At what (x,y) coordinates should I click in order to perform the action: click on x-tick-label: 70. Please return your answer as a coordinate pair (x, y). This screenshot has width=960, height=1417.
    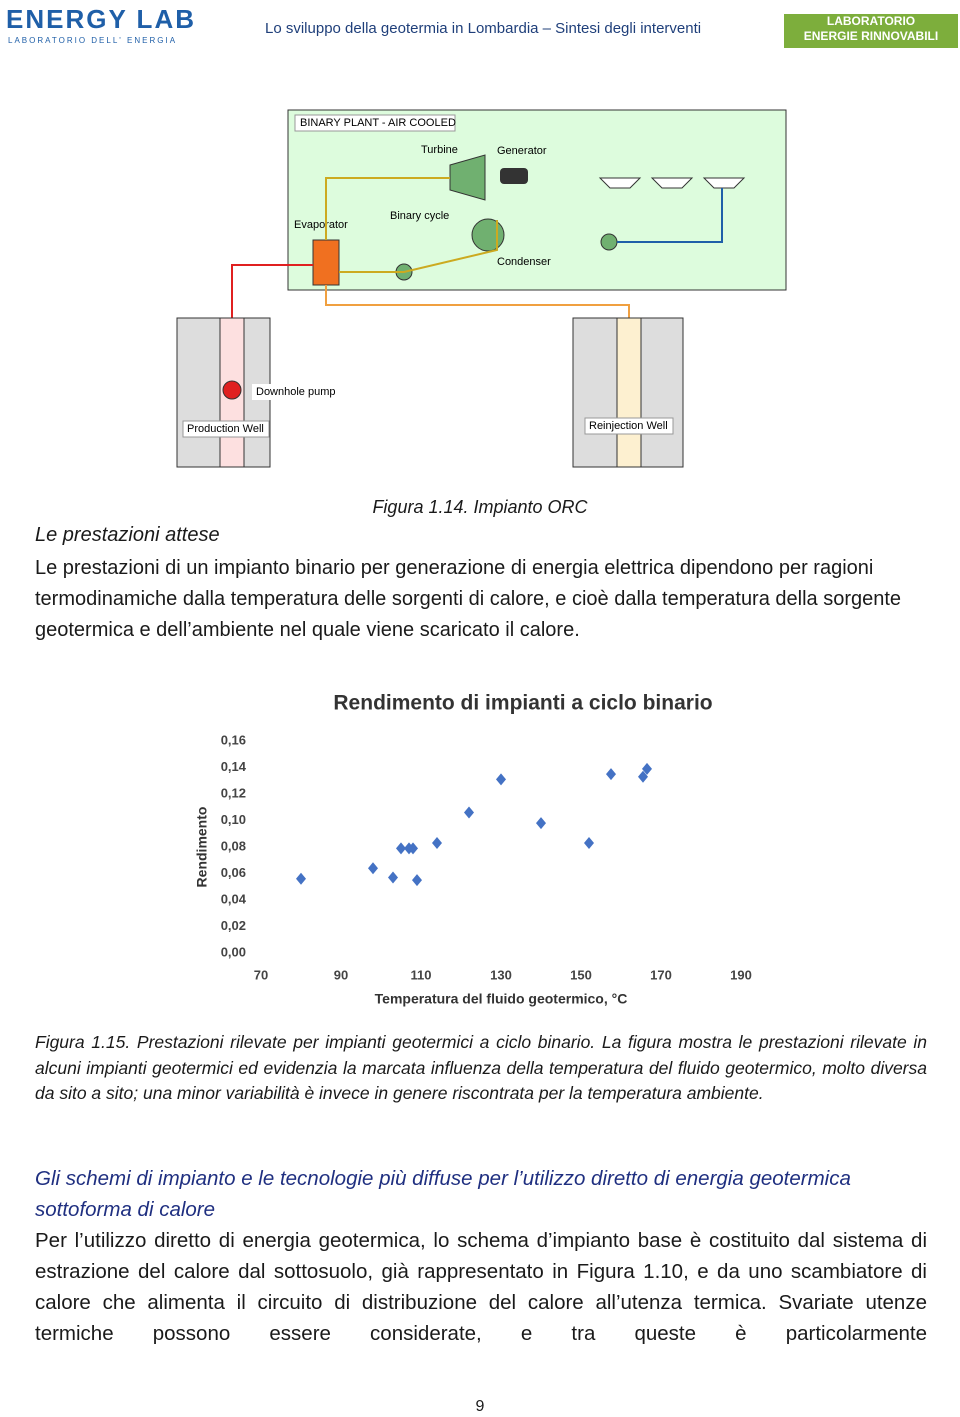
    Looking at the image, I should click on (261, 974).